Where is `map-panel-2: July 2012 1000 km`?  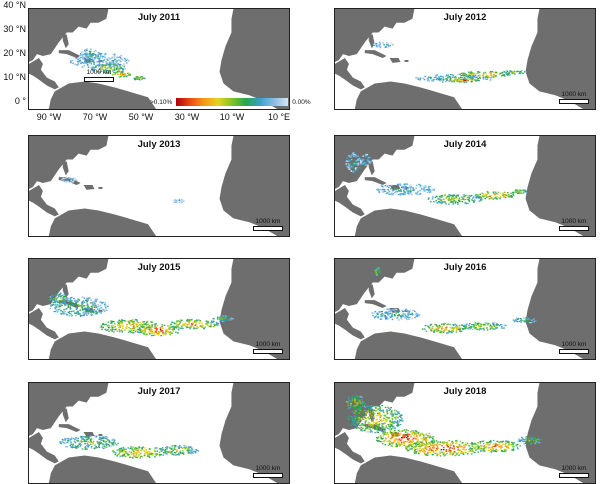
map-panel-2: July 2012 1000 km is located at coordinates (465, 59).